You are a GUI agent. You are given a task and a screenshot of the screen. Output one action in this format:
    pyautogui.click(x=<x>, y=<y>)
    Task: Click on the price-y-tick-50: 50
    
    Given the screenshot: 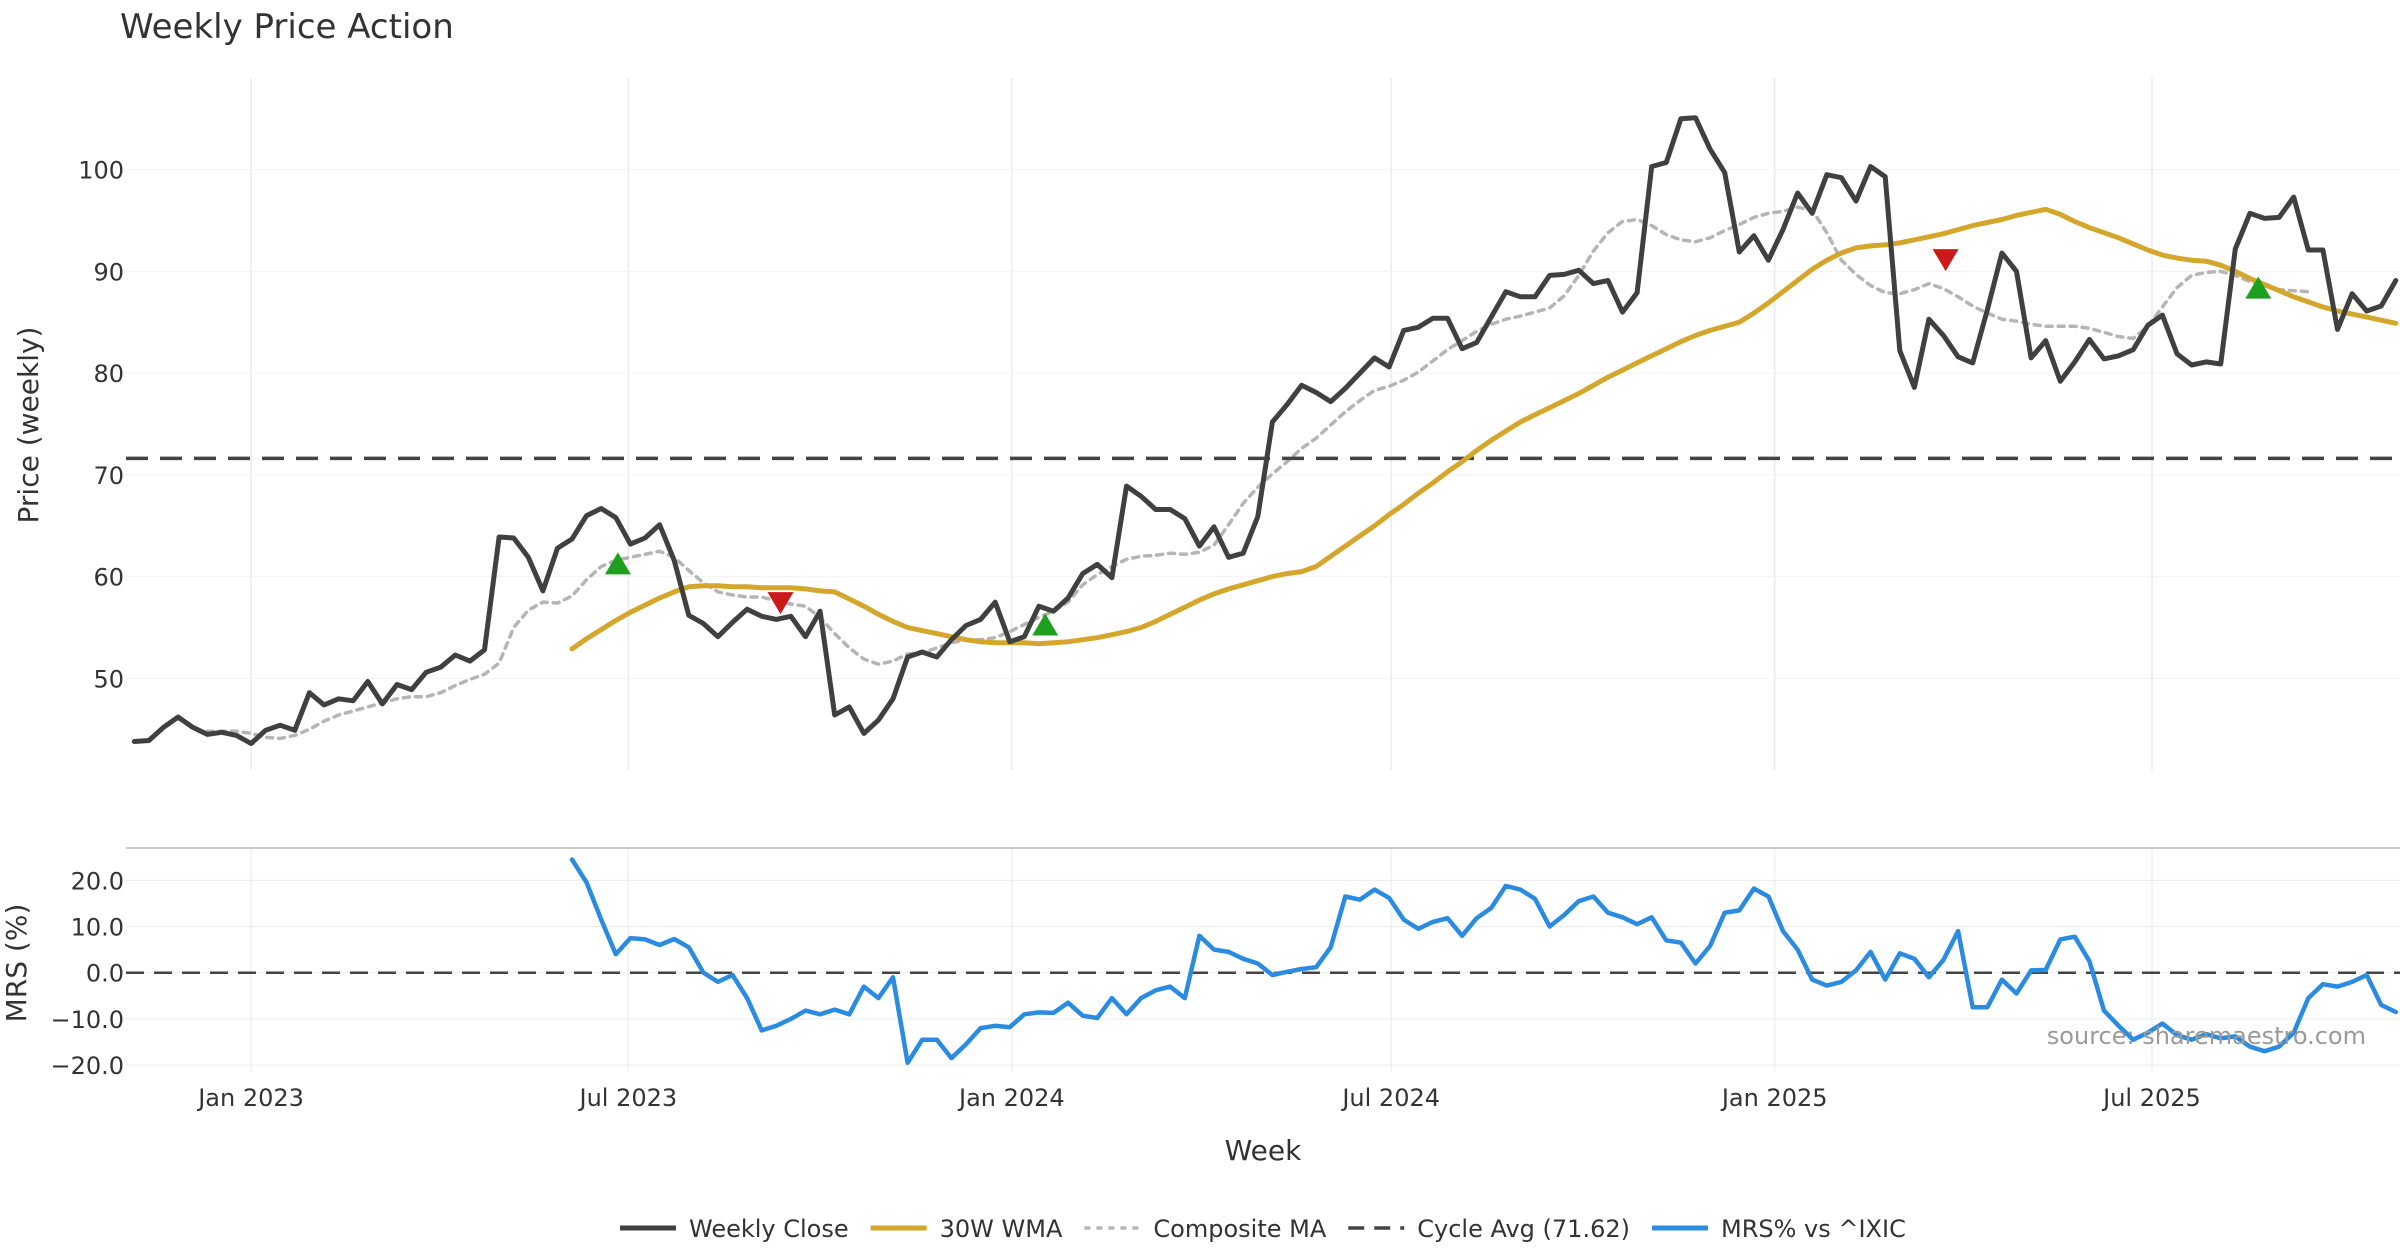 What is the action you would take?
    pyautogui.click(x=108, y=679)
    